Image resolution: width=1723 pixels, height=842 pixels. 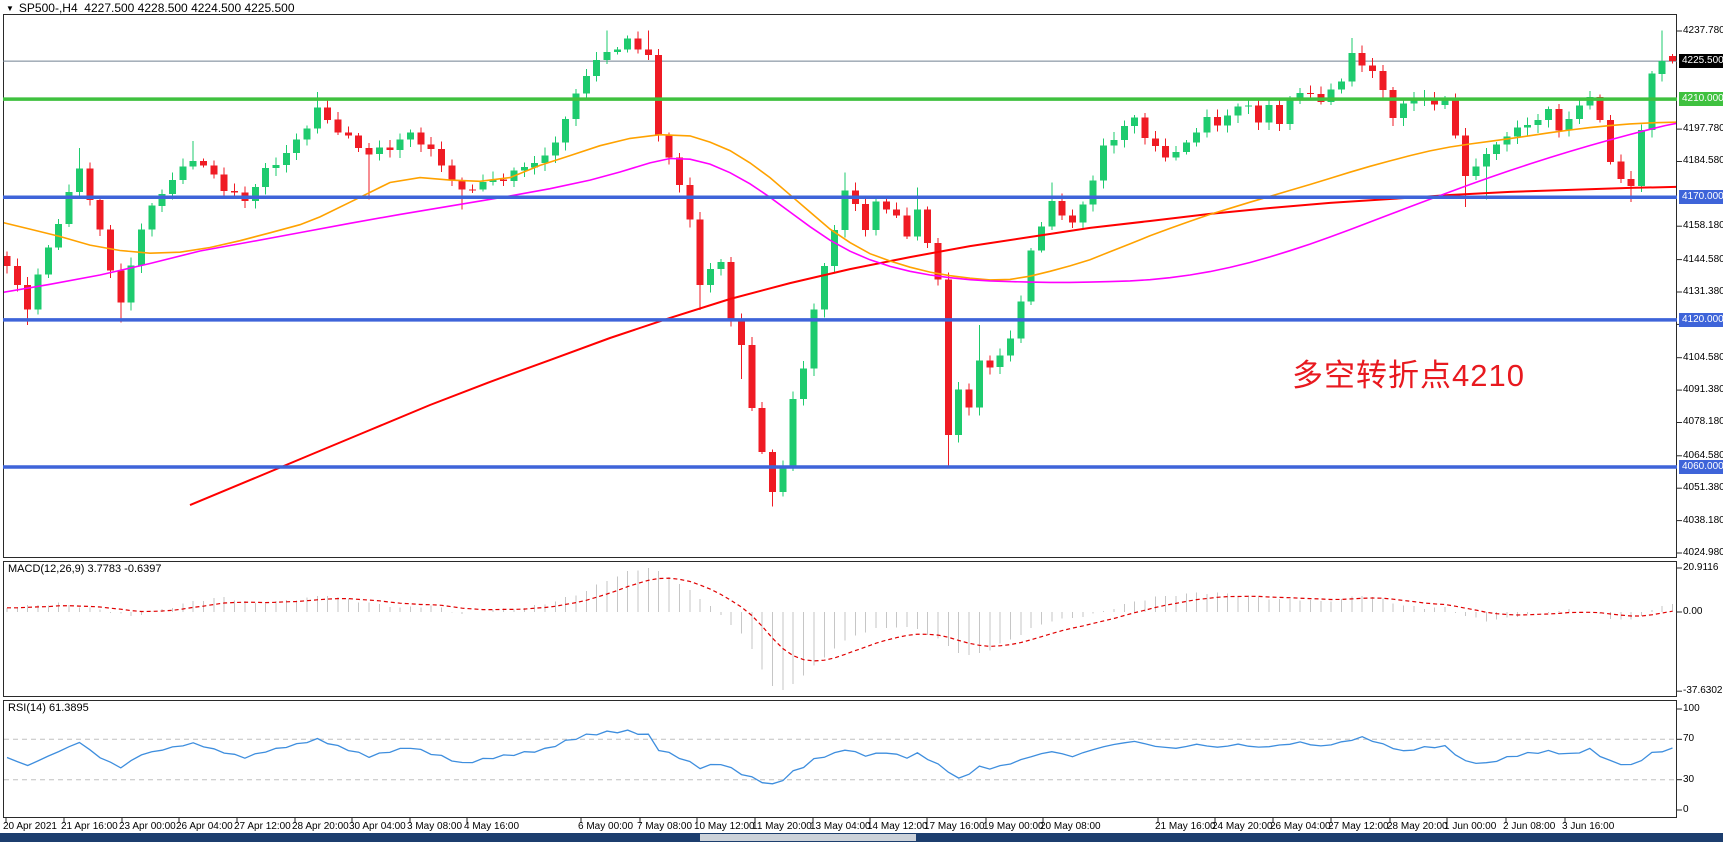 I want to click on time-axis-label: 27 May 12:00, so click(x=1358, y=826).